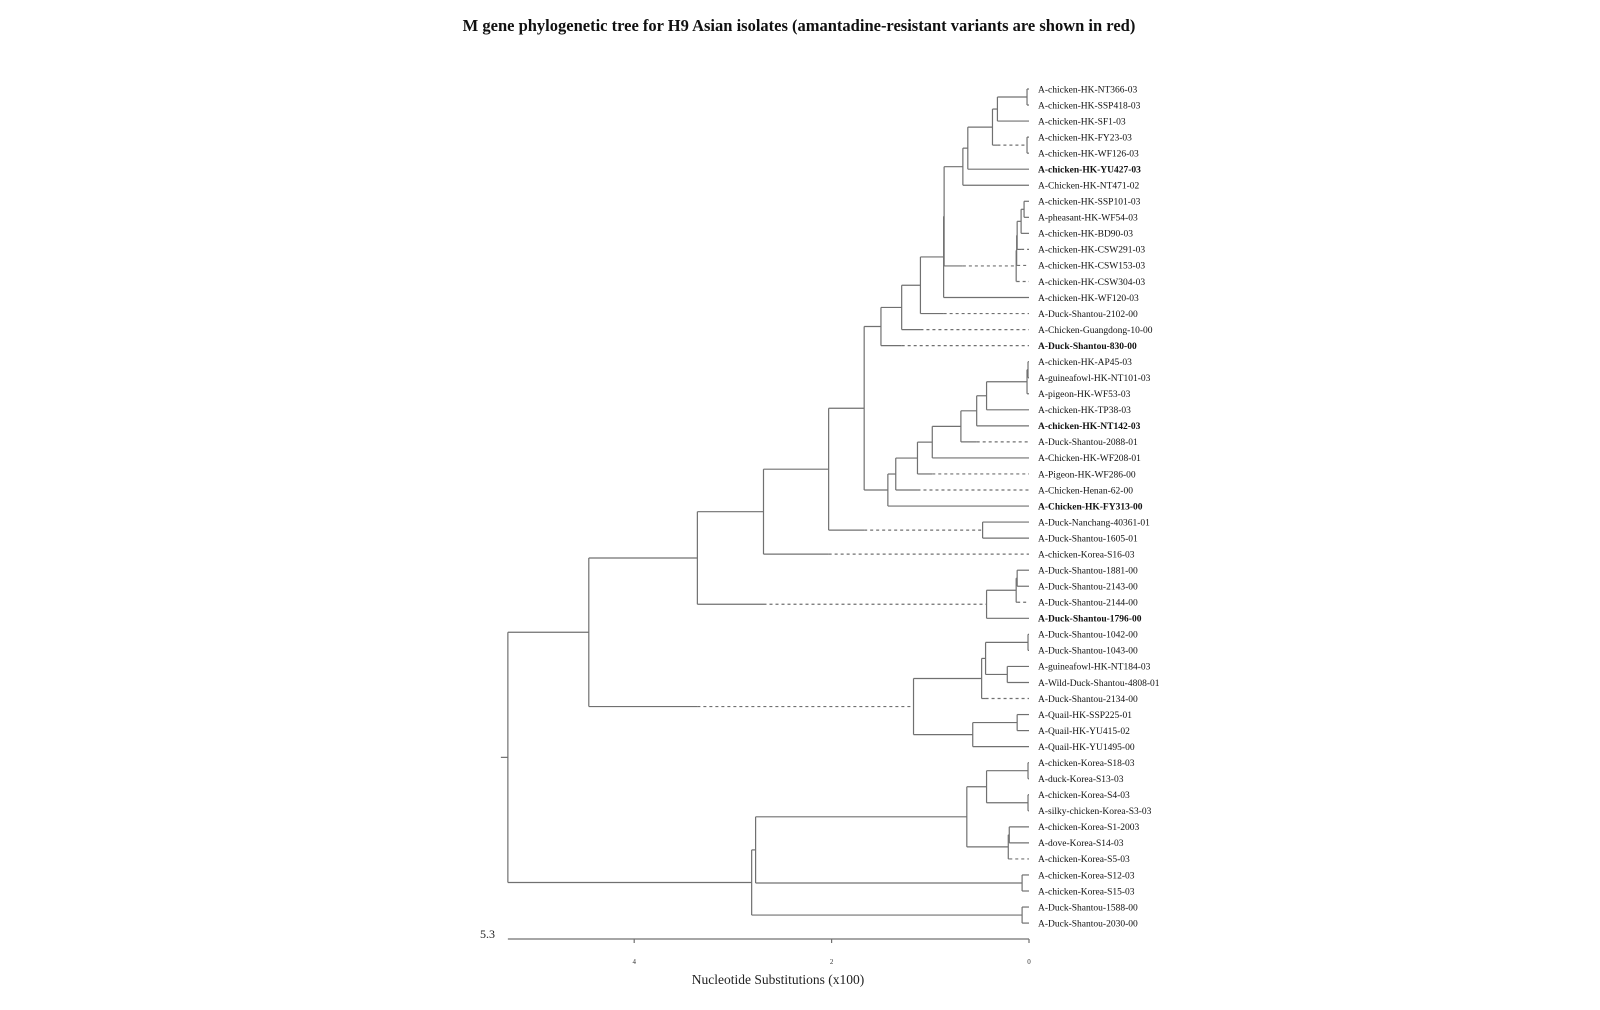  I want to click on resistant-isolate-label: A-chicken-HK-YU427-03, so click(1089, 171).